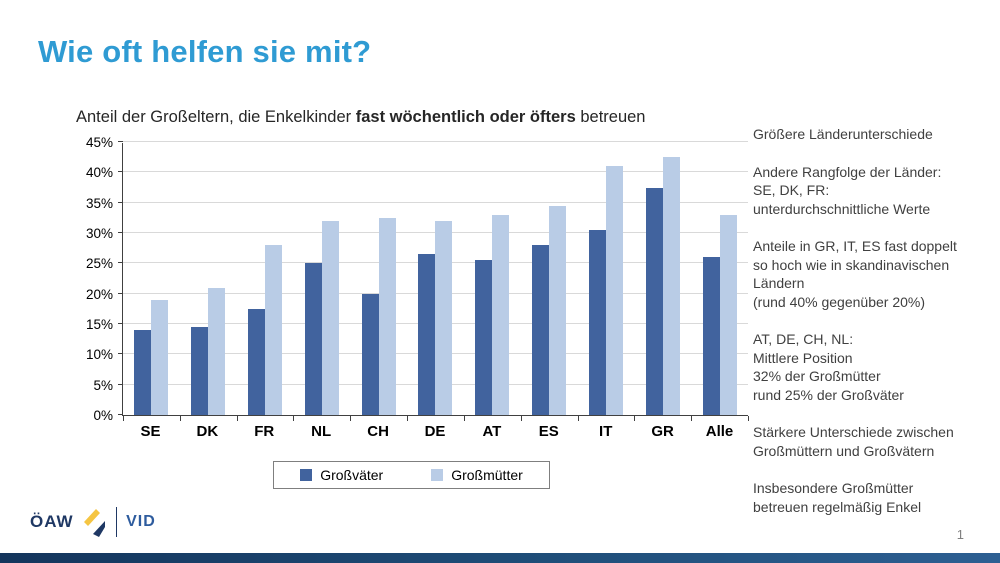  What do you see at coordinates (141, 521) in the screenshot?
I see `vid-logo: VID` at bounding box center [141, 521].